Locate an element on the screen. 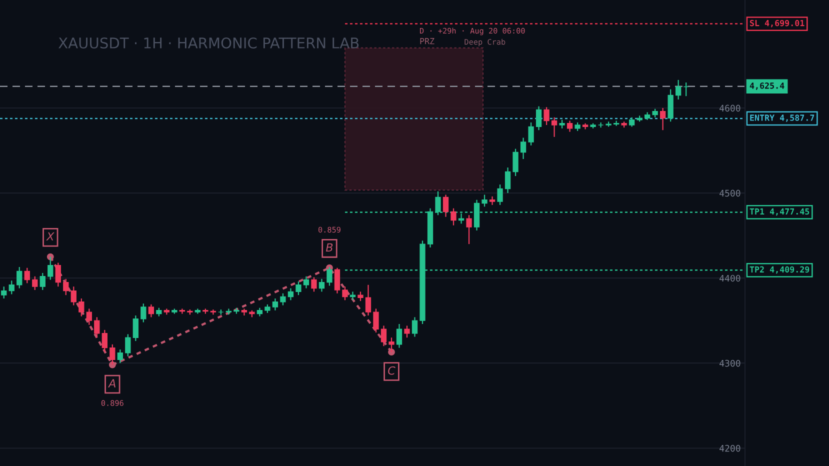 The image size is (829, 466). annotation: B is located at coordinates (329, 247).